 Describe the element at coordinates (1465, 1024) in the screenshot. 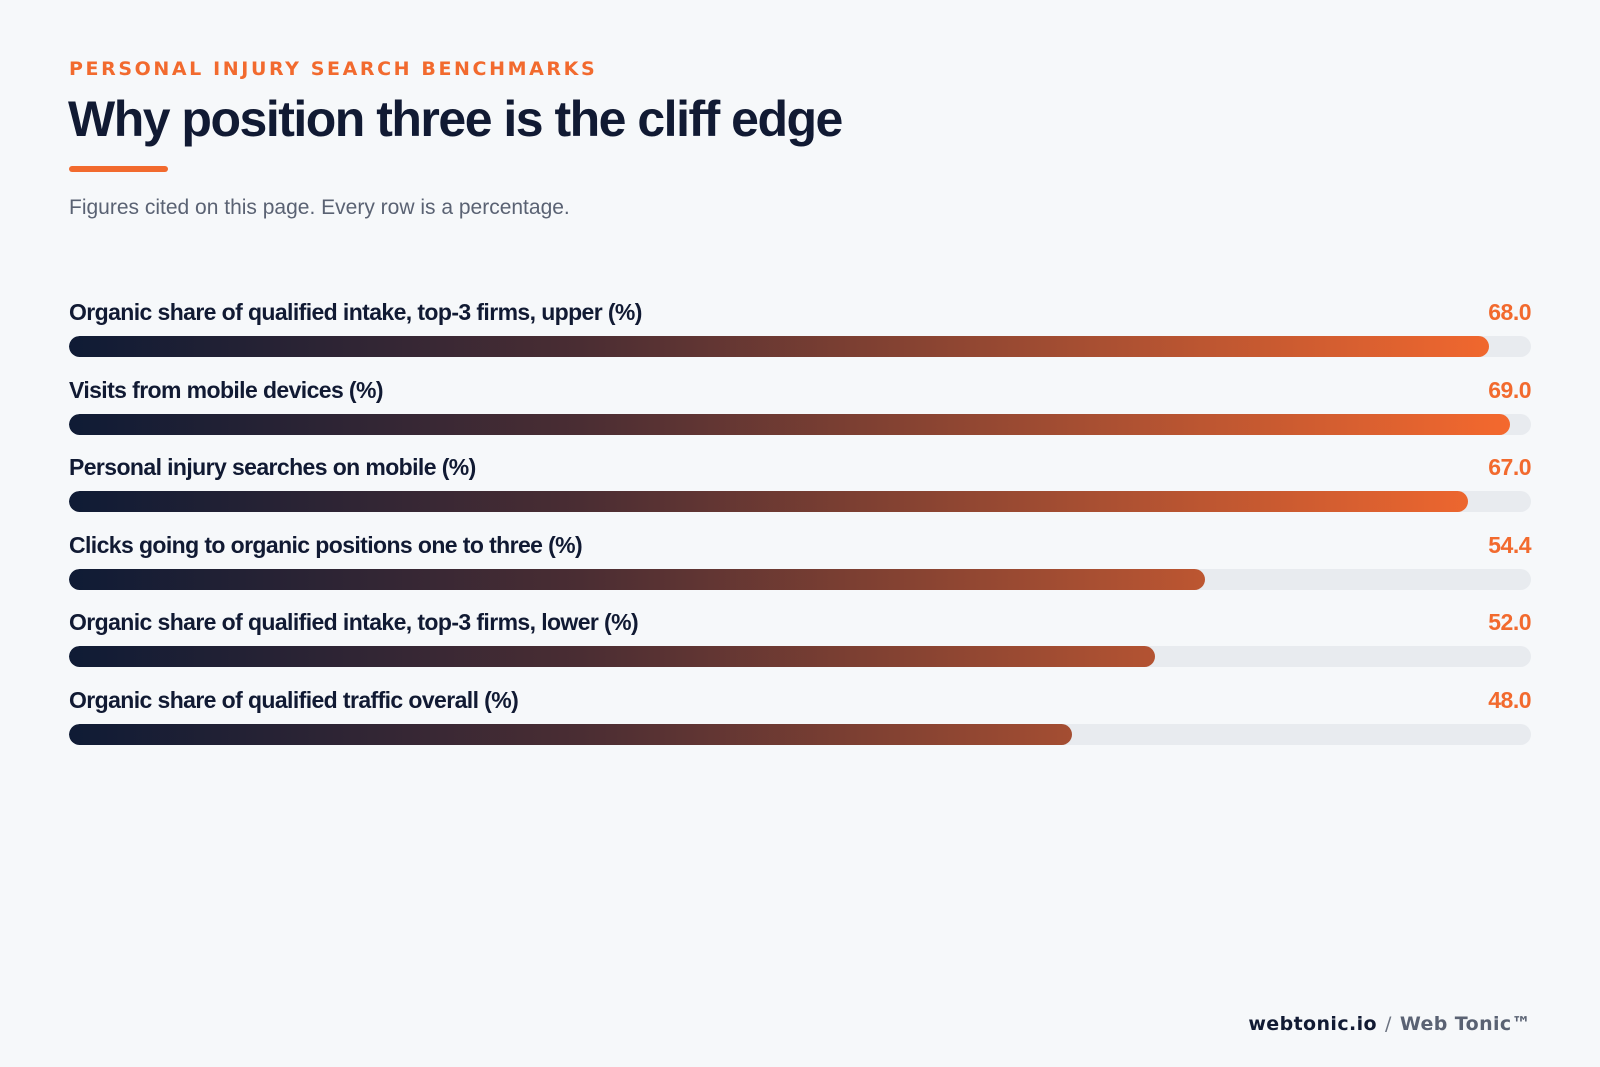

I see `footer-brand: Web Tonic™` at that location.